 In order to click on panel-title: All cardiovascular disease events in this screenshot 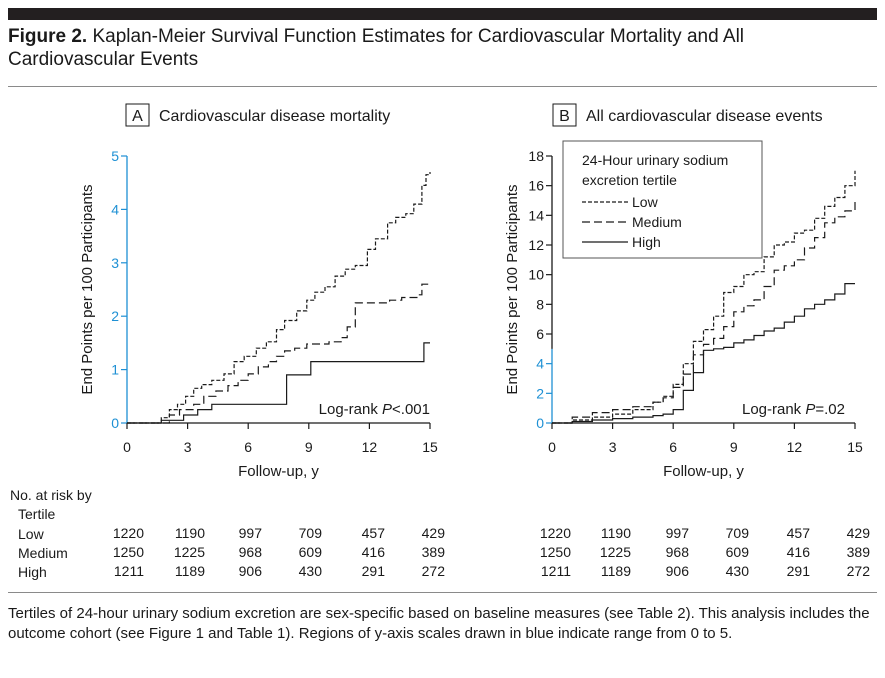, I will do `click(704, 116)`.